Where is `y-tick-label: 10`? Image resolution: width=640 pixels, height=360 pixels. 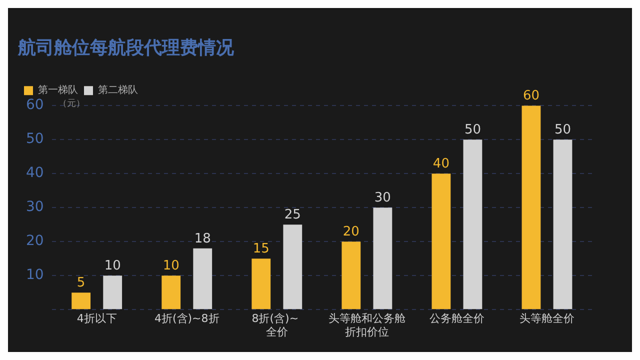 y-tick-label: 10 is located at coordinates (35, 275).